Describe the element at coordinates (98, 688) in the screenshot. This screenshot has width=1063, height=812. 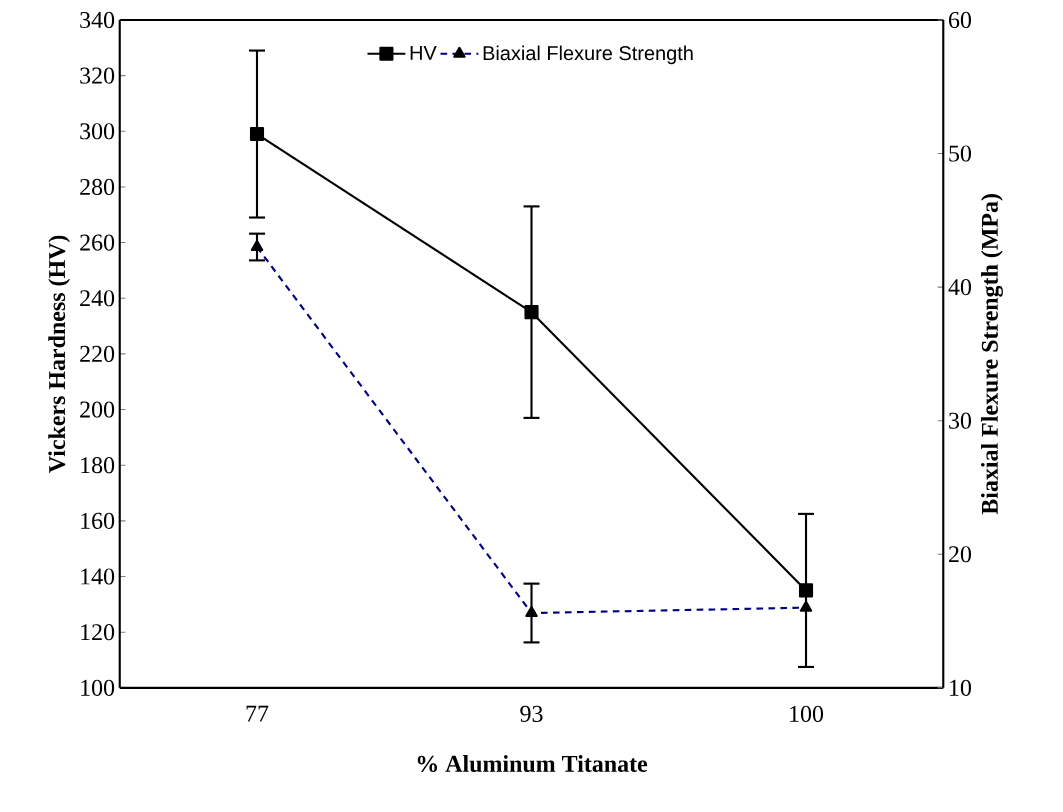
I see `y-tick-label: 100` at that location.